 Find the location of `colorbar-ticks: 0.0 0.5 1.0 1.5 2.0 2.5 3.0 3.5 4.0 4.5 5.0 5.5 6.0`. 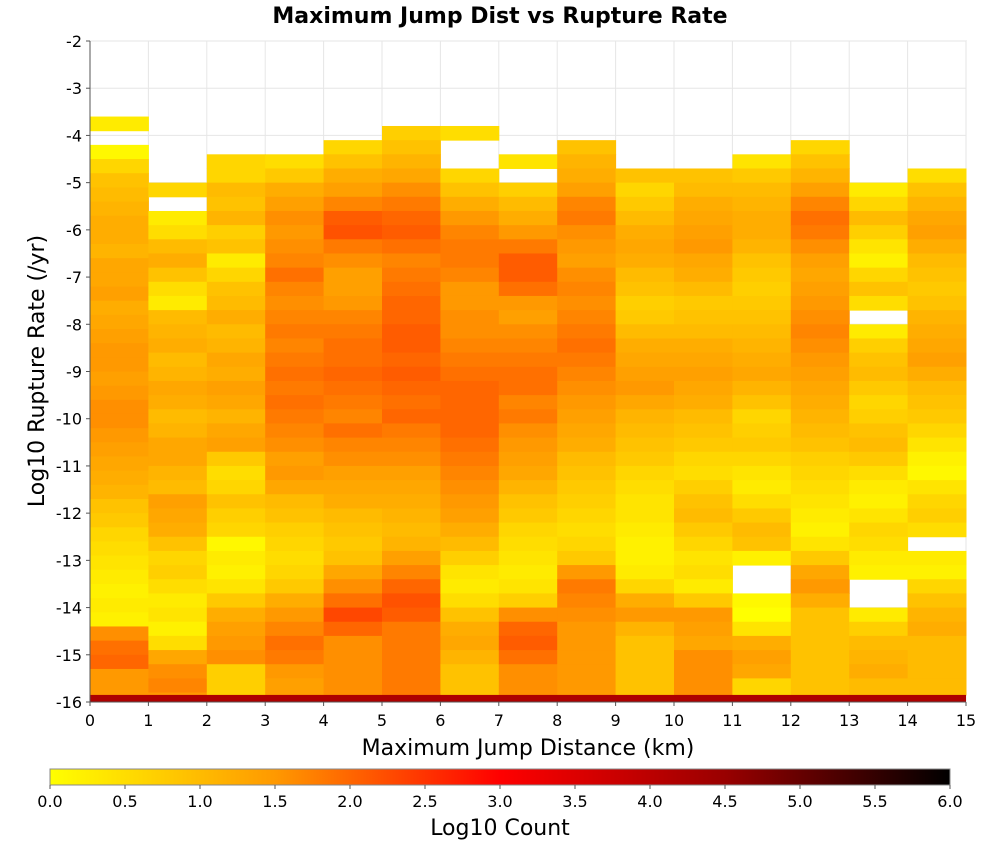

colorbar-ticks: 0.0 0.5 1.0 1.5 2.0 2.5 3.0 3.5 4.0 4.5 5.0 5.5 6.0 is located at coordinates (500, 798).